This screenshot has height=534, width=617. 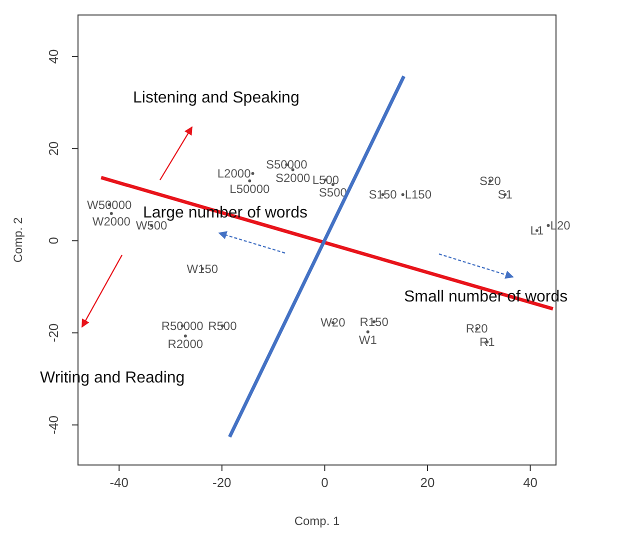 I want to click on data-label: S1, so click(x=505, y=195).